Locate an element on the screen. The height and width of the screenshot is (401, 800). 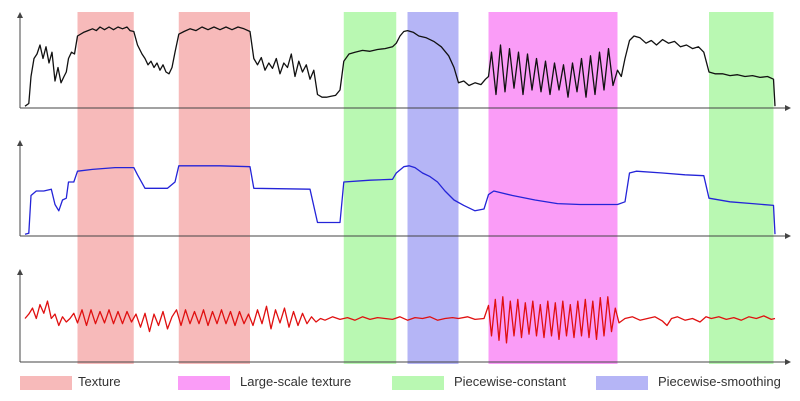
legend-label-piecewise-constant: Piecewise-constant is located at coordinates (510, 381).